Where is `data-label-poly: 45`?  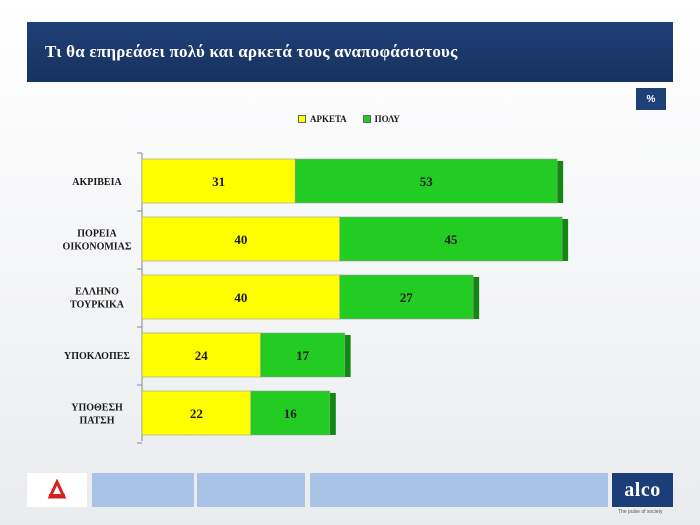 data-label-poly: 45 is located at coordinates (451, 239).